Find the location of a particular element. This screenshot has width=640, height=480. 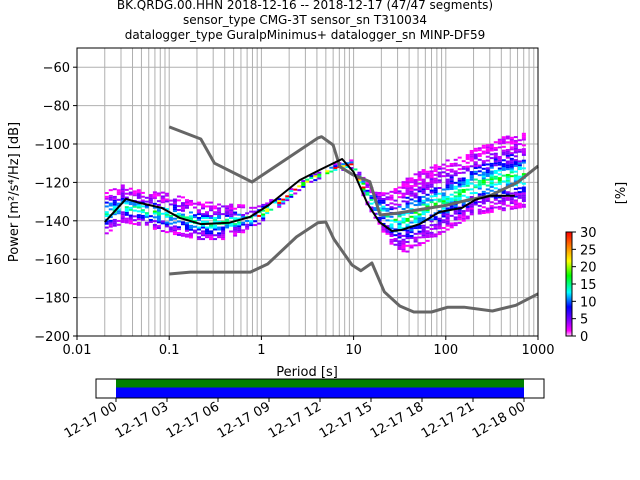

x-ticks: 0.01 0.1 1 10 100 1000 is located at coordinates (309, 347).